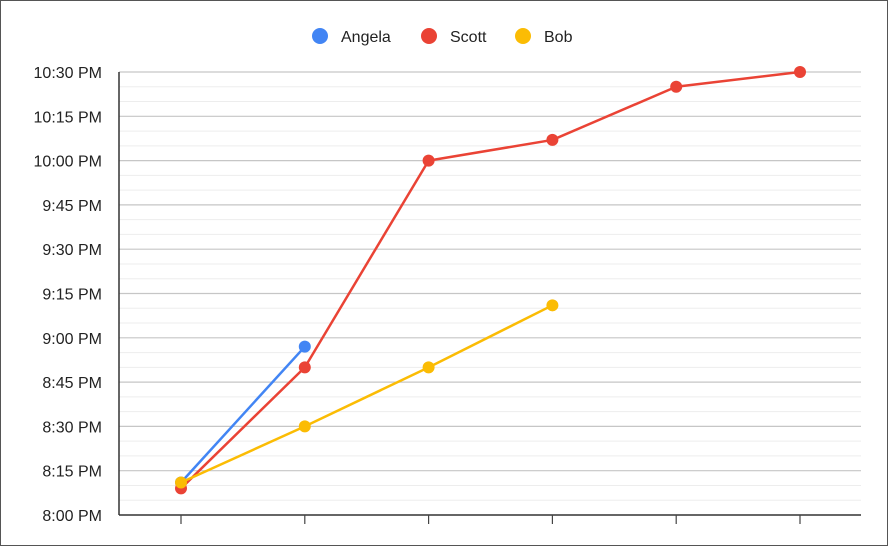 The image size is (888, 547). Describe the element at coordinates (72, 472) in the screenshot. I see `y-tick-label: 8:15 PM` at that location.